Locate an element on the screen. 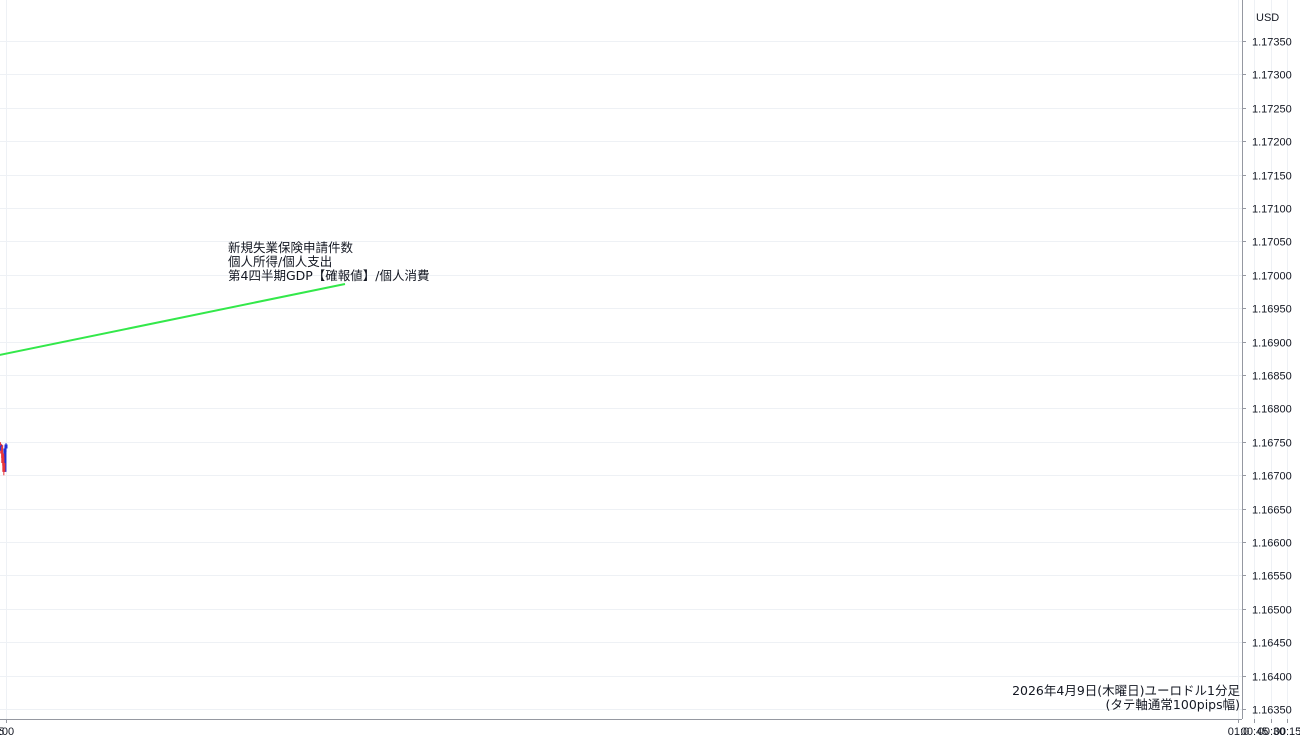 This screenshot has height=745, width=1300. time-tick-label: 10 is located at coordinates (1298, 732).